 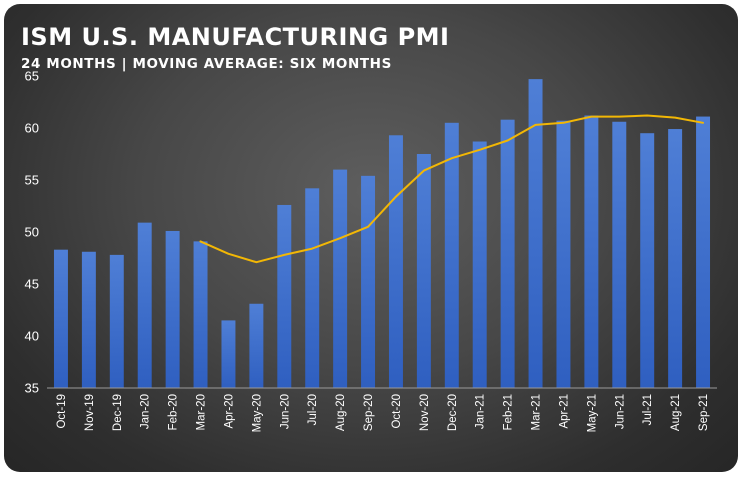 What do you see at coordinates (509, 412) in the screenshot?
I see `x-tick-label: Feb-21` at bounding box center [509, 412].